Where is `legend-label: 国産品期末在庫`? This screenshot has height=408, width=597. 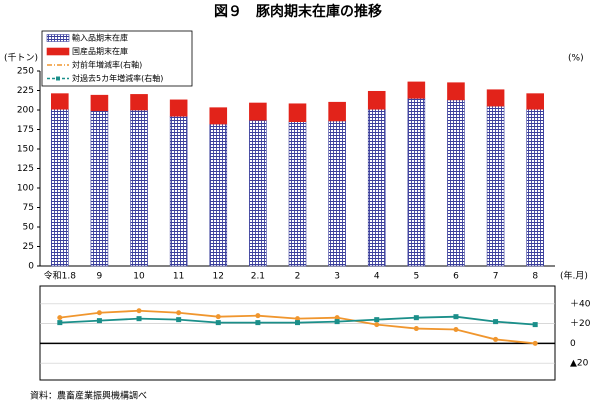 legend-label: 国産品期末在庫 is located at coordinates (100, 51).